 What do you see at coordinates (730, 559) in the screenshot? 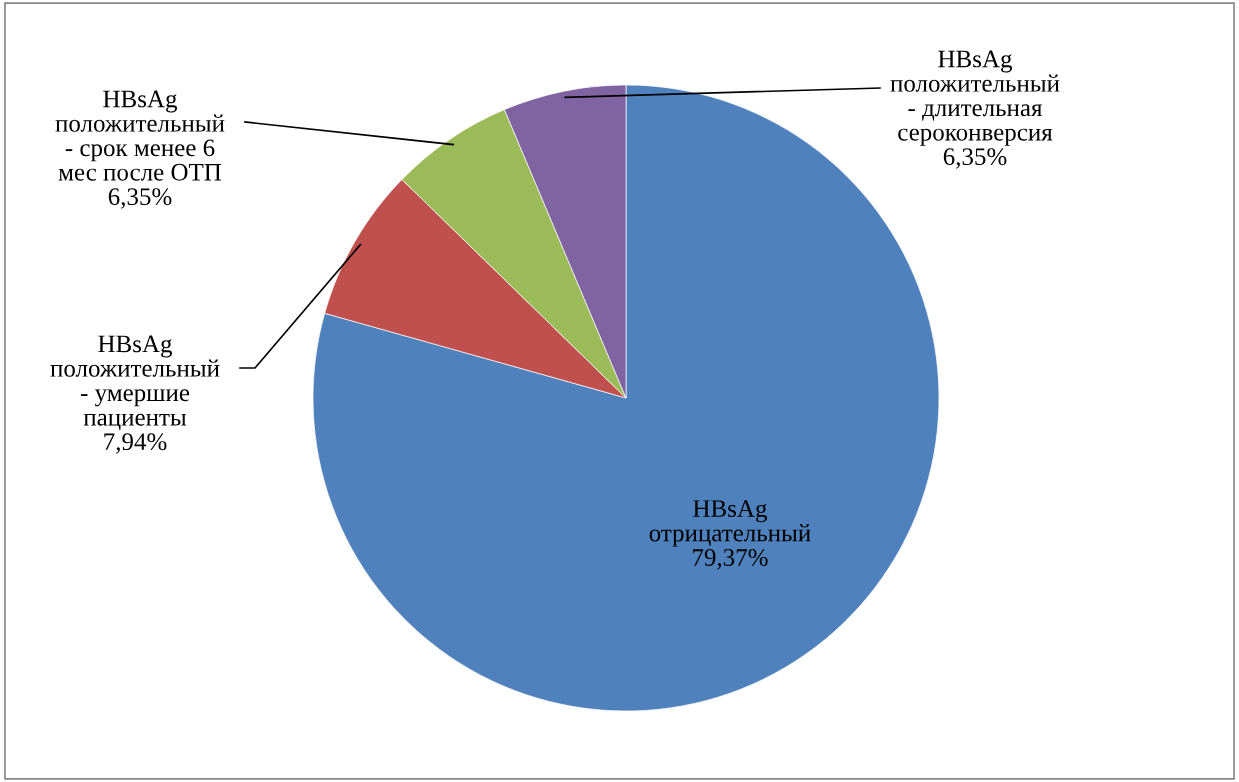
I see `data-label: 79,37%` at bounding box center [730, 559].